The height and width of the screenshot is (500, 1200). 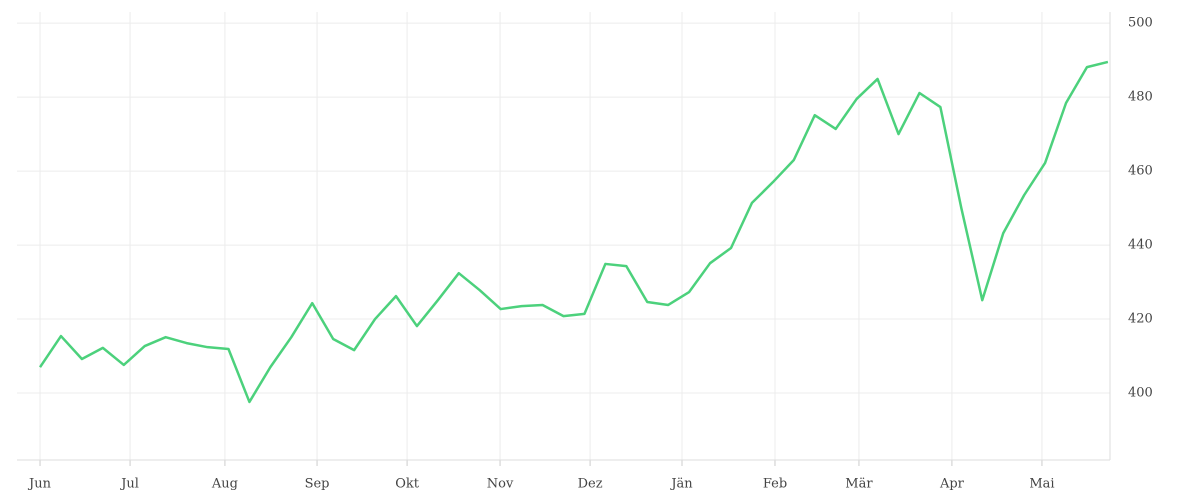 I want to click on x-tick-label: Aug, so click(x=224, y=484).